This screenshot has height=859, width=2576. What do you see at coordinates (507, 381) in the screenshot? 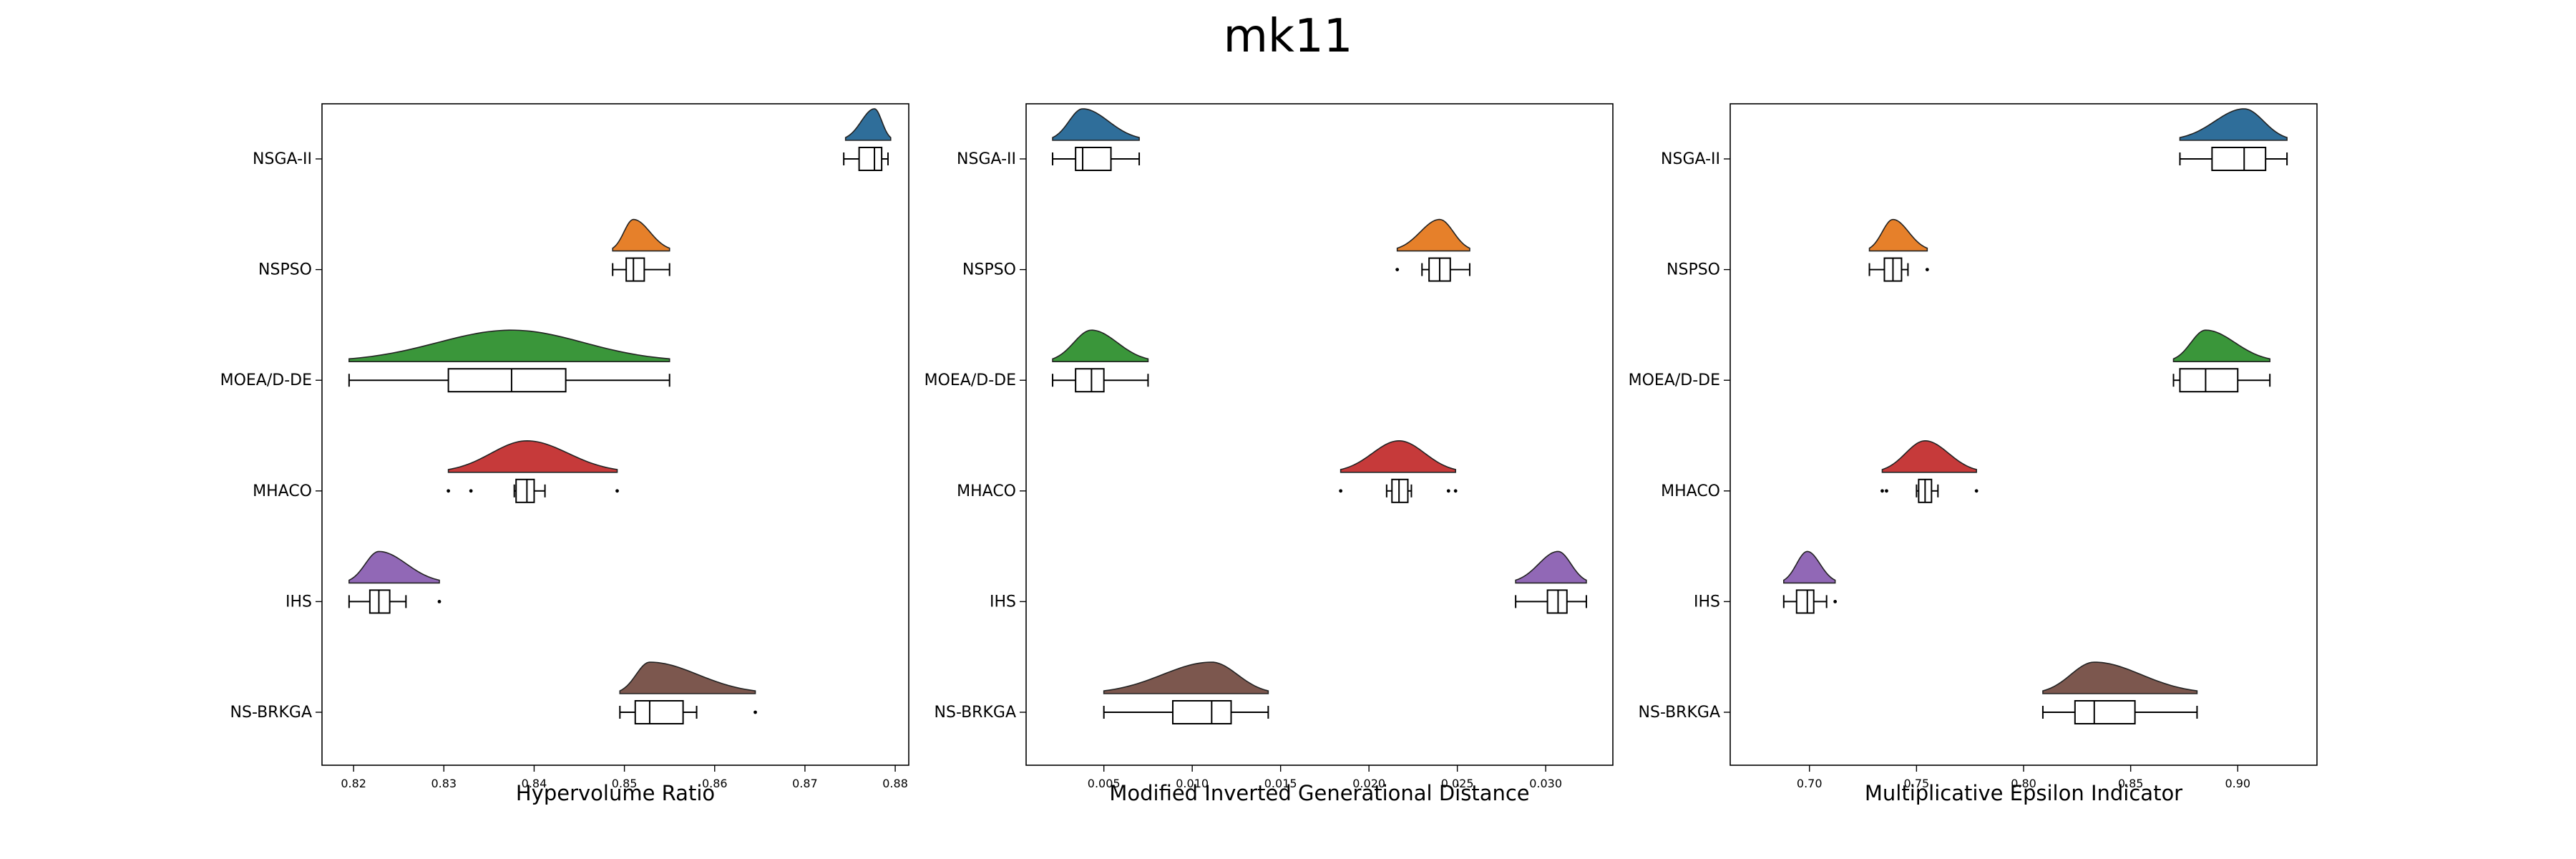
I see `hypervolume-ratio-box-moea-d-de` at bounding box center [507, 381].